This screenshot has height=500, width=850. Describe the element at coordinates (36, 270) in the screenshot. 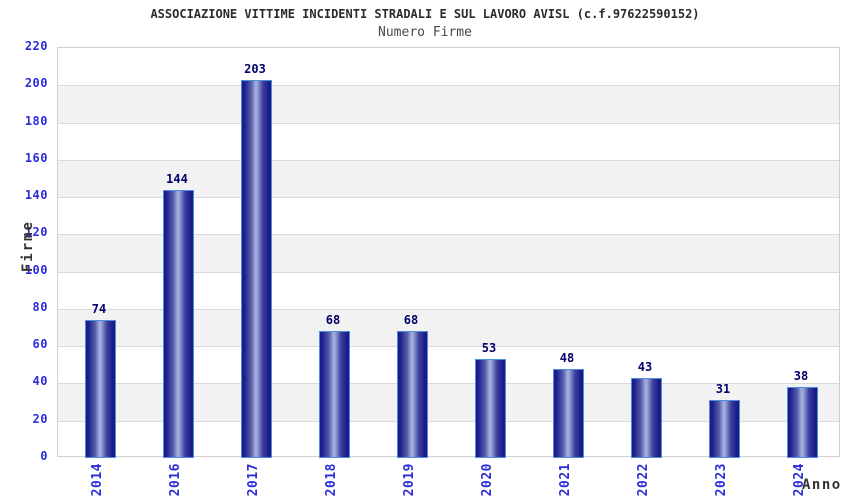

I see `y-tick-label: 100` at that location.